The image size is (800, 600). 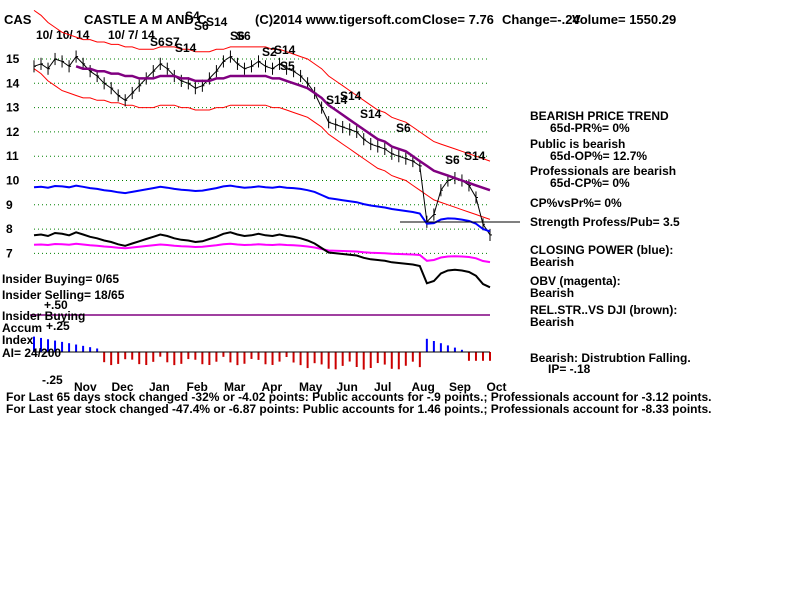 What do you see at coordinates (272, 387) in the screenshot?
I see `month-label: Apr` at bounding box center [272, 387].